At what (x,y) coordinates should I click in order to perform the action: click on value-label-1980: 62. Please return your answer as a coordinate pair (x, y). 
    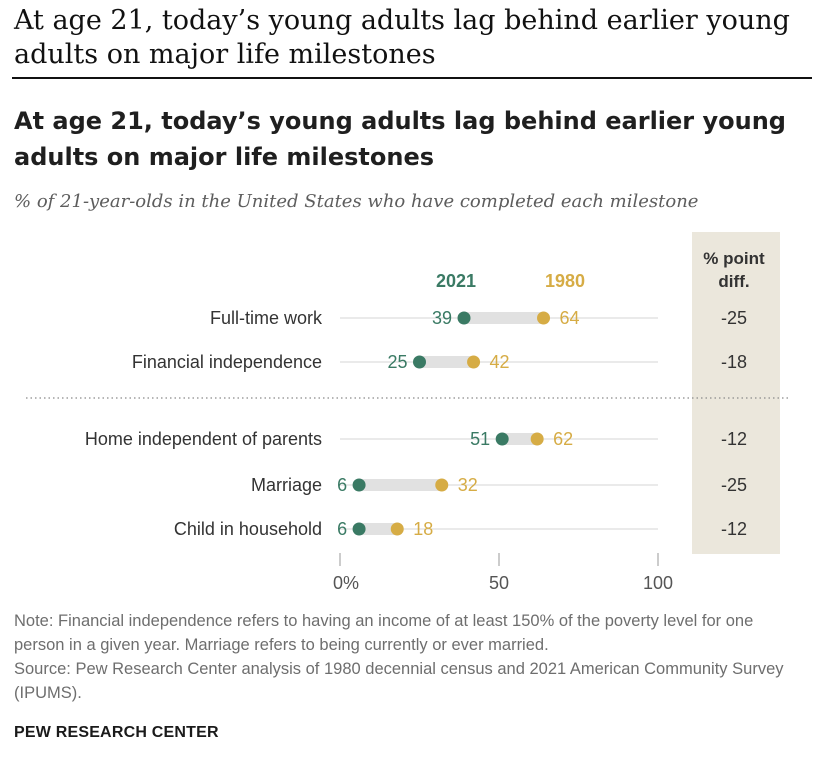
    Looking at the image, I should click on (563, 439).